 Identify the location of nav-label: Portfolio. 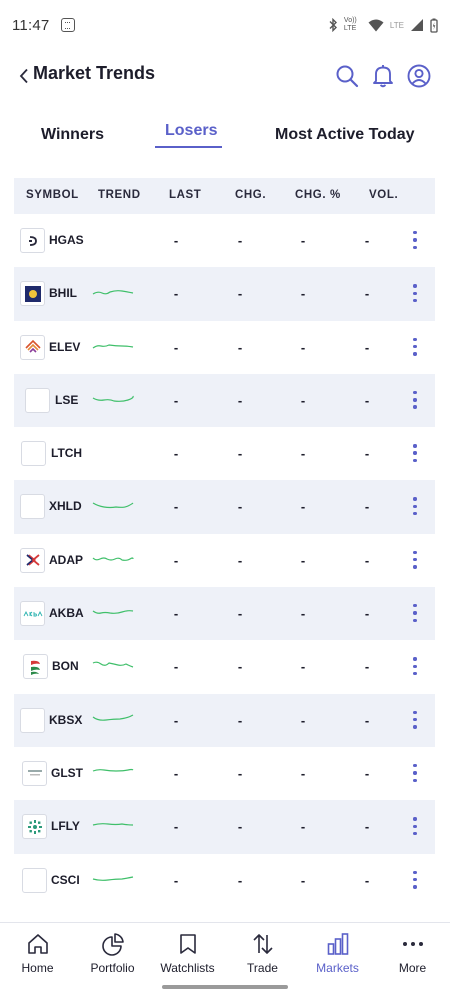
(112, 968).